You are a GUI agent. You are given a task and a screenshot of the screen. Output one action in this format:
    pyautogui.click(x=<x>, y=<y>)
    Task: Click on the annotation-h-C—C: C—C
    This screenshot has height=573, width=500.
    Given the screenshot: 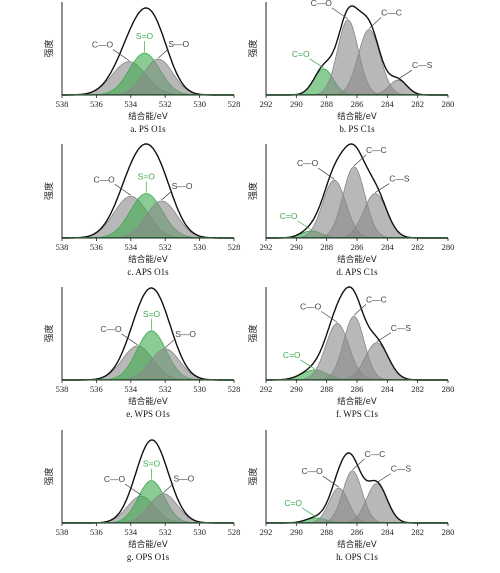 What is the action you would take?
    pyautogui.click(x=374, y=454)
    